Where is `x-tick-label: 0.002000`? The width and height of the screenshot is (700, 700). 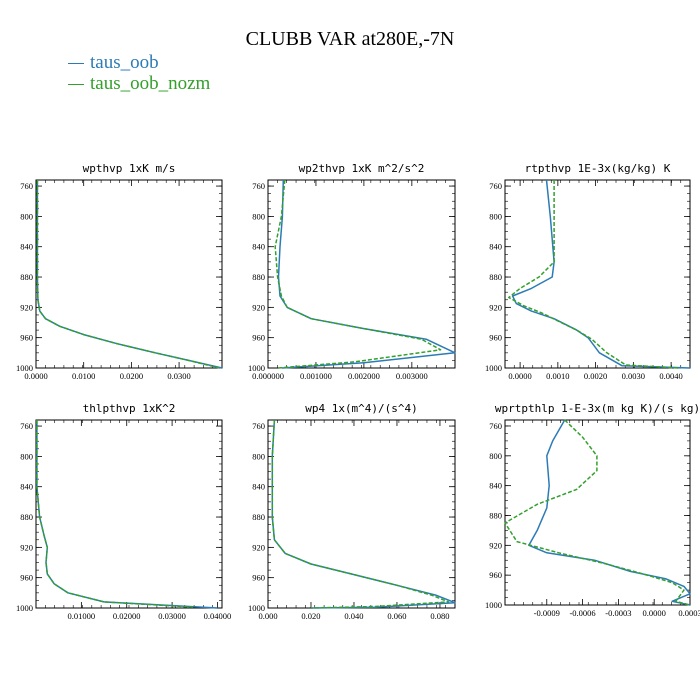
x-tick-label: 0.002000 is located at coordinates (364, 376).